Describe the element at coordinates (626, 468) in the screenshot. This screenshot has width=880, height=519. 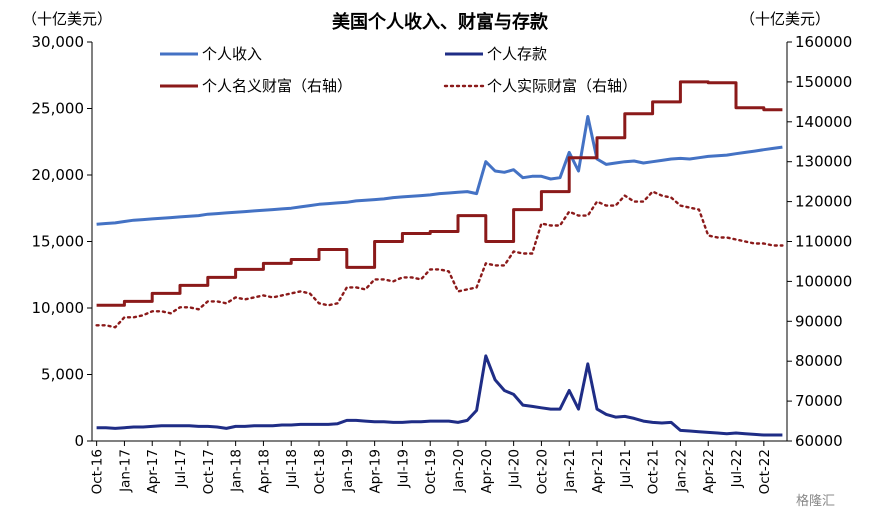
I see `x-tick-label: Jul-21` at that location.